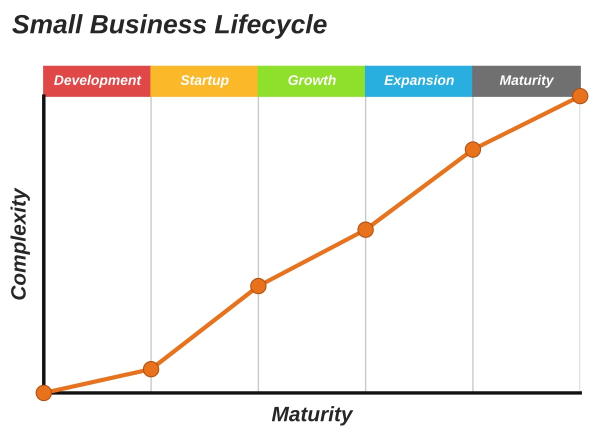  I want to click on text: Expansion, so click(419, 81).